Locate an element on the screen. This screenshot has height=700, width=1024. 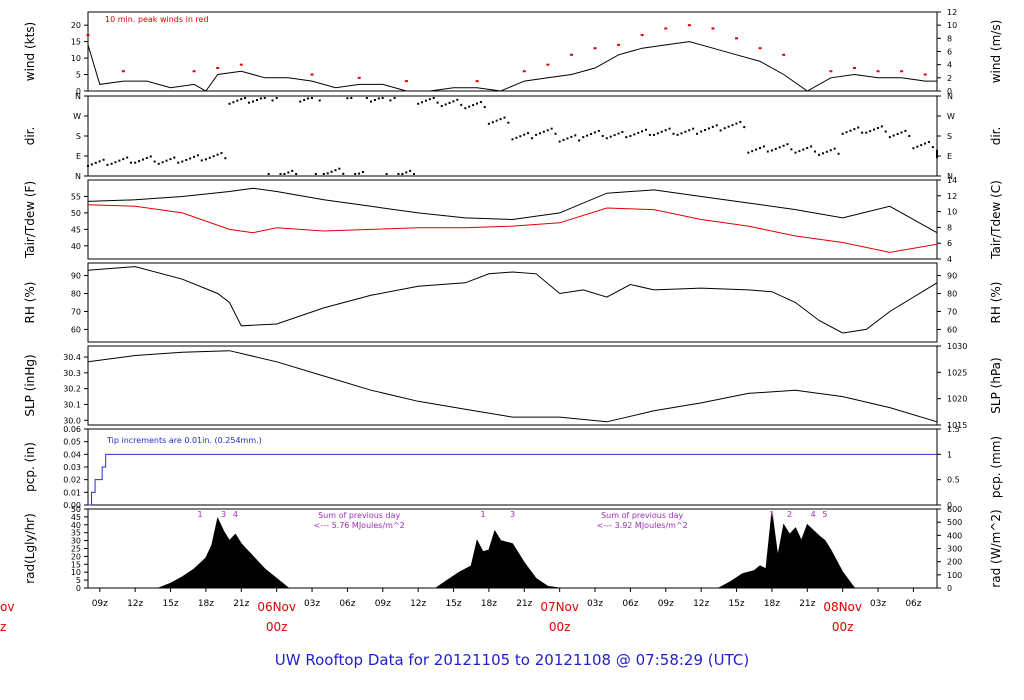
pcp-annotation: Tip increments are 0.01in. (0.254mm.) is located at coordinates (184, 440).